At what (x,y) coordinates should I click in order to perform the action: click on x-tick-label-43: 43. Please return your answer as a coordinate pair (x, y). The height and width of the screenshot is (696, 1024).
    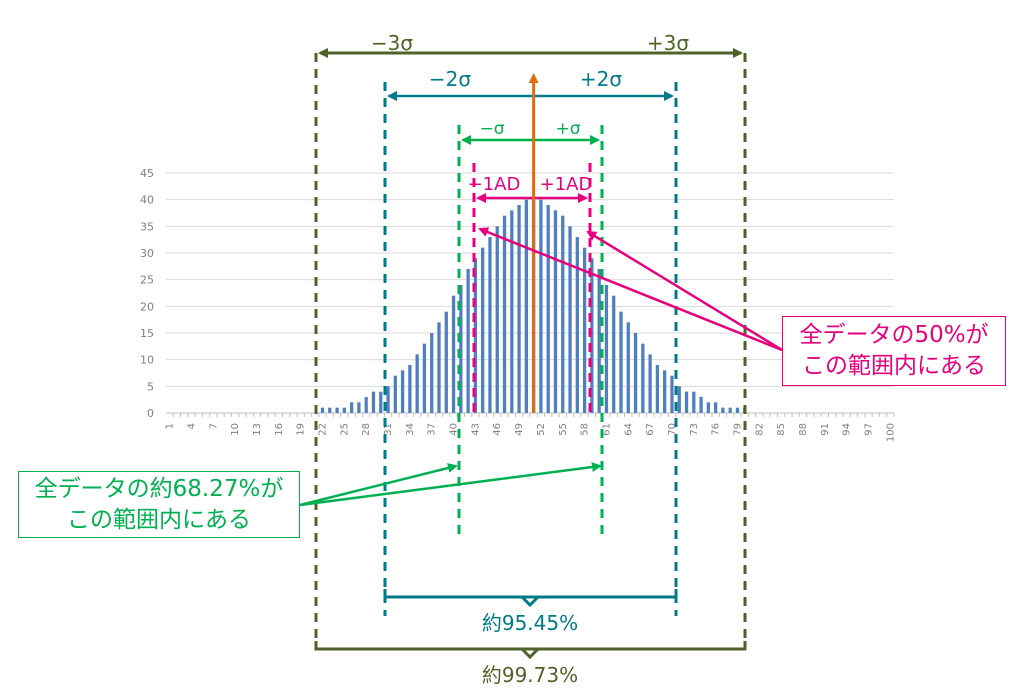
    Looking at the image, I should click on (475, 429).